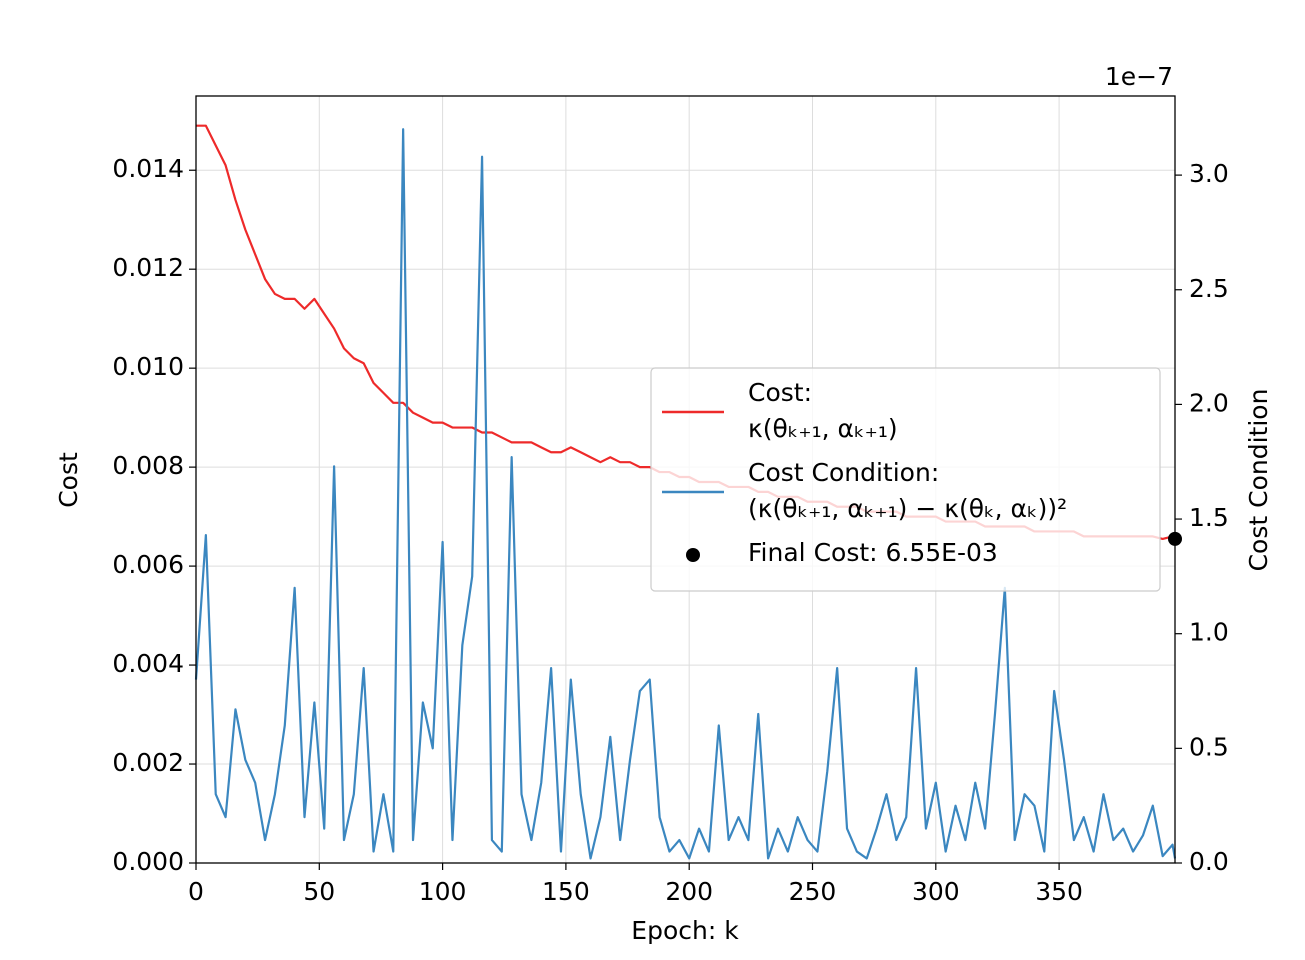 This screenshot has height=960, width=1305. I want to click on y2-offset-label: 1e−7, so click(1139, 76).